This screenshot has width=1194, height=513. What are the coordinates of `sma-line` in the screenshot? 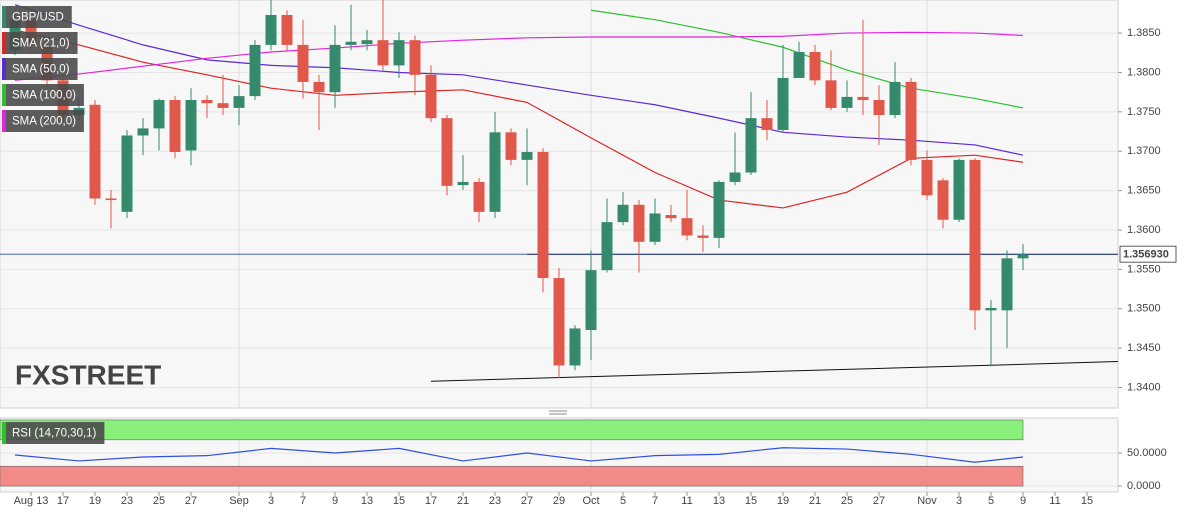 It's located at (519, 56).